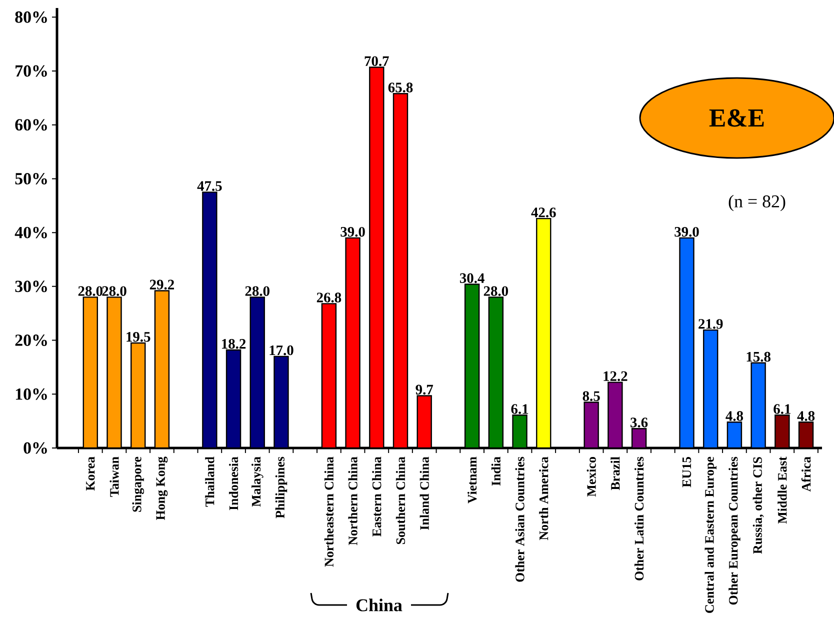 This screenshot has width=834, height=637. Describe the element at coordinates (90, 473) in the screenshot. I see `x-tick-label: Korea` at that location.